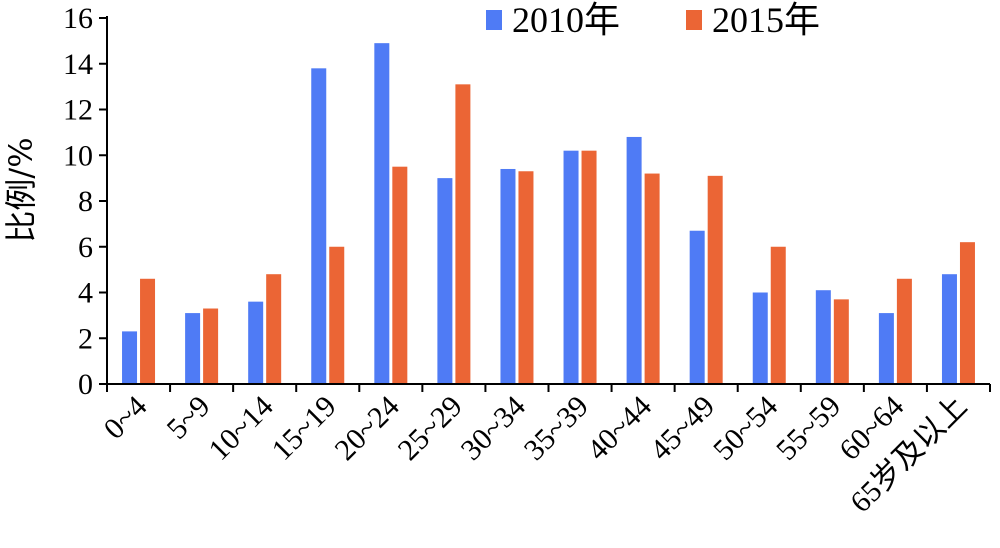 This screenshot has height=548, width=1000. Describe the element at coordinates (493, 428) in the screenshot. I see `x-tick-label: 30~34` at that location.